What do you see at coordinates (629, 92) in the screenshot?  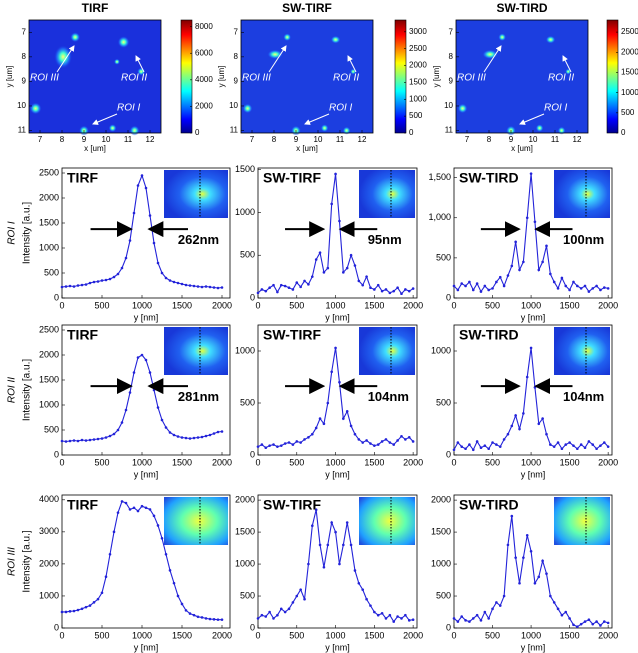 I see `colorbar-tick-label: 1000` at bounding box center [629, 92].